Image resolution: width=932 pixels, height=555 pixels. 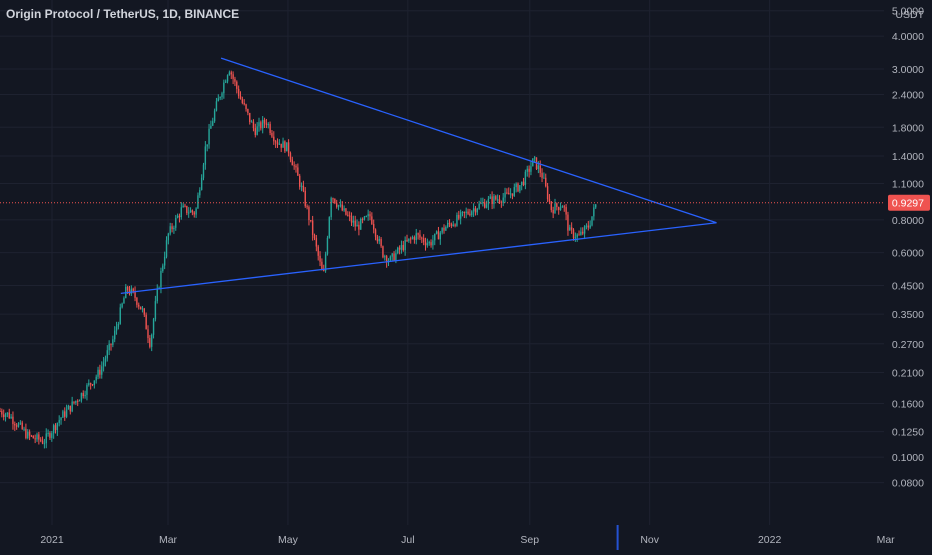 I want to click on time-tick-label: Nov, so click(x=649, y=540).